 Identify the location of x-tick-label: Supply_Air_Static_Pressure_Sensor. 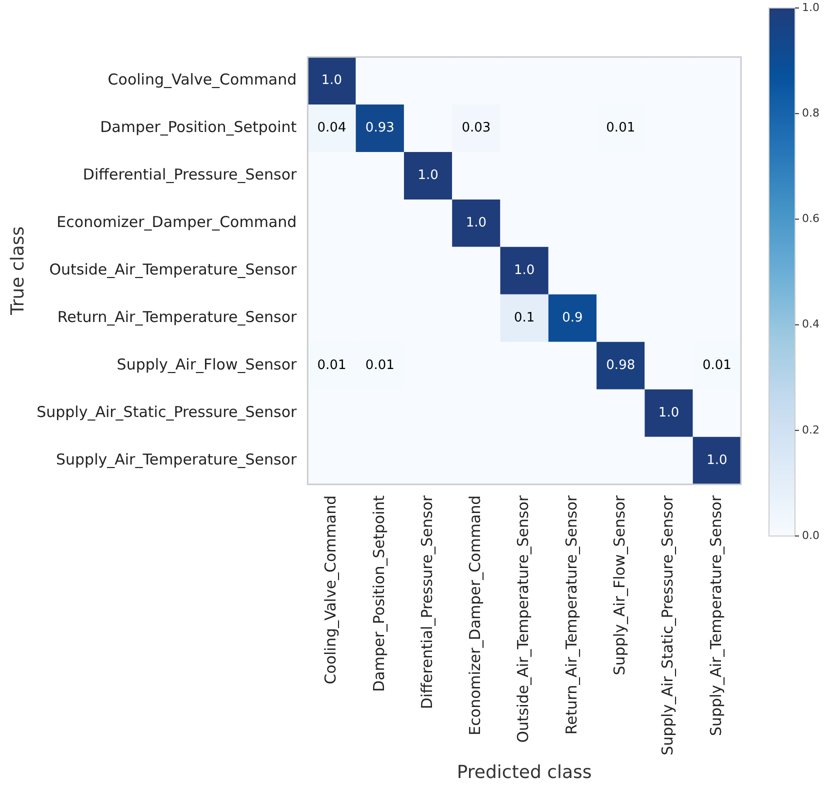
(667, 625).